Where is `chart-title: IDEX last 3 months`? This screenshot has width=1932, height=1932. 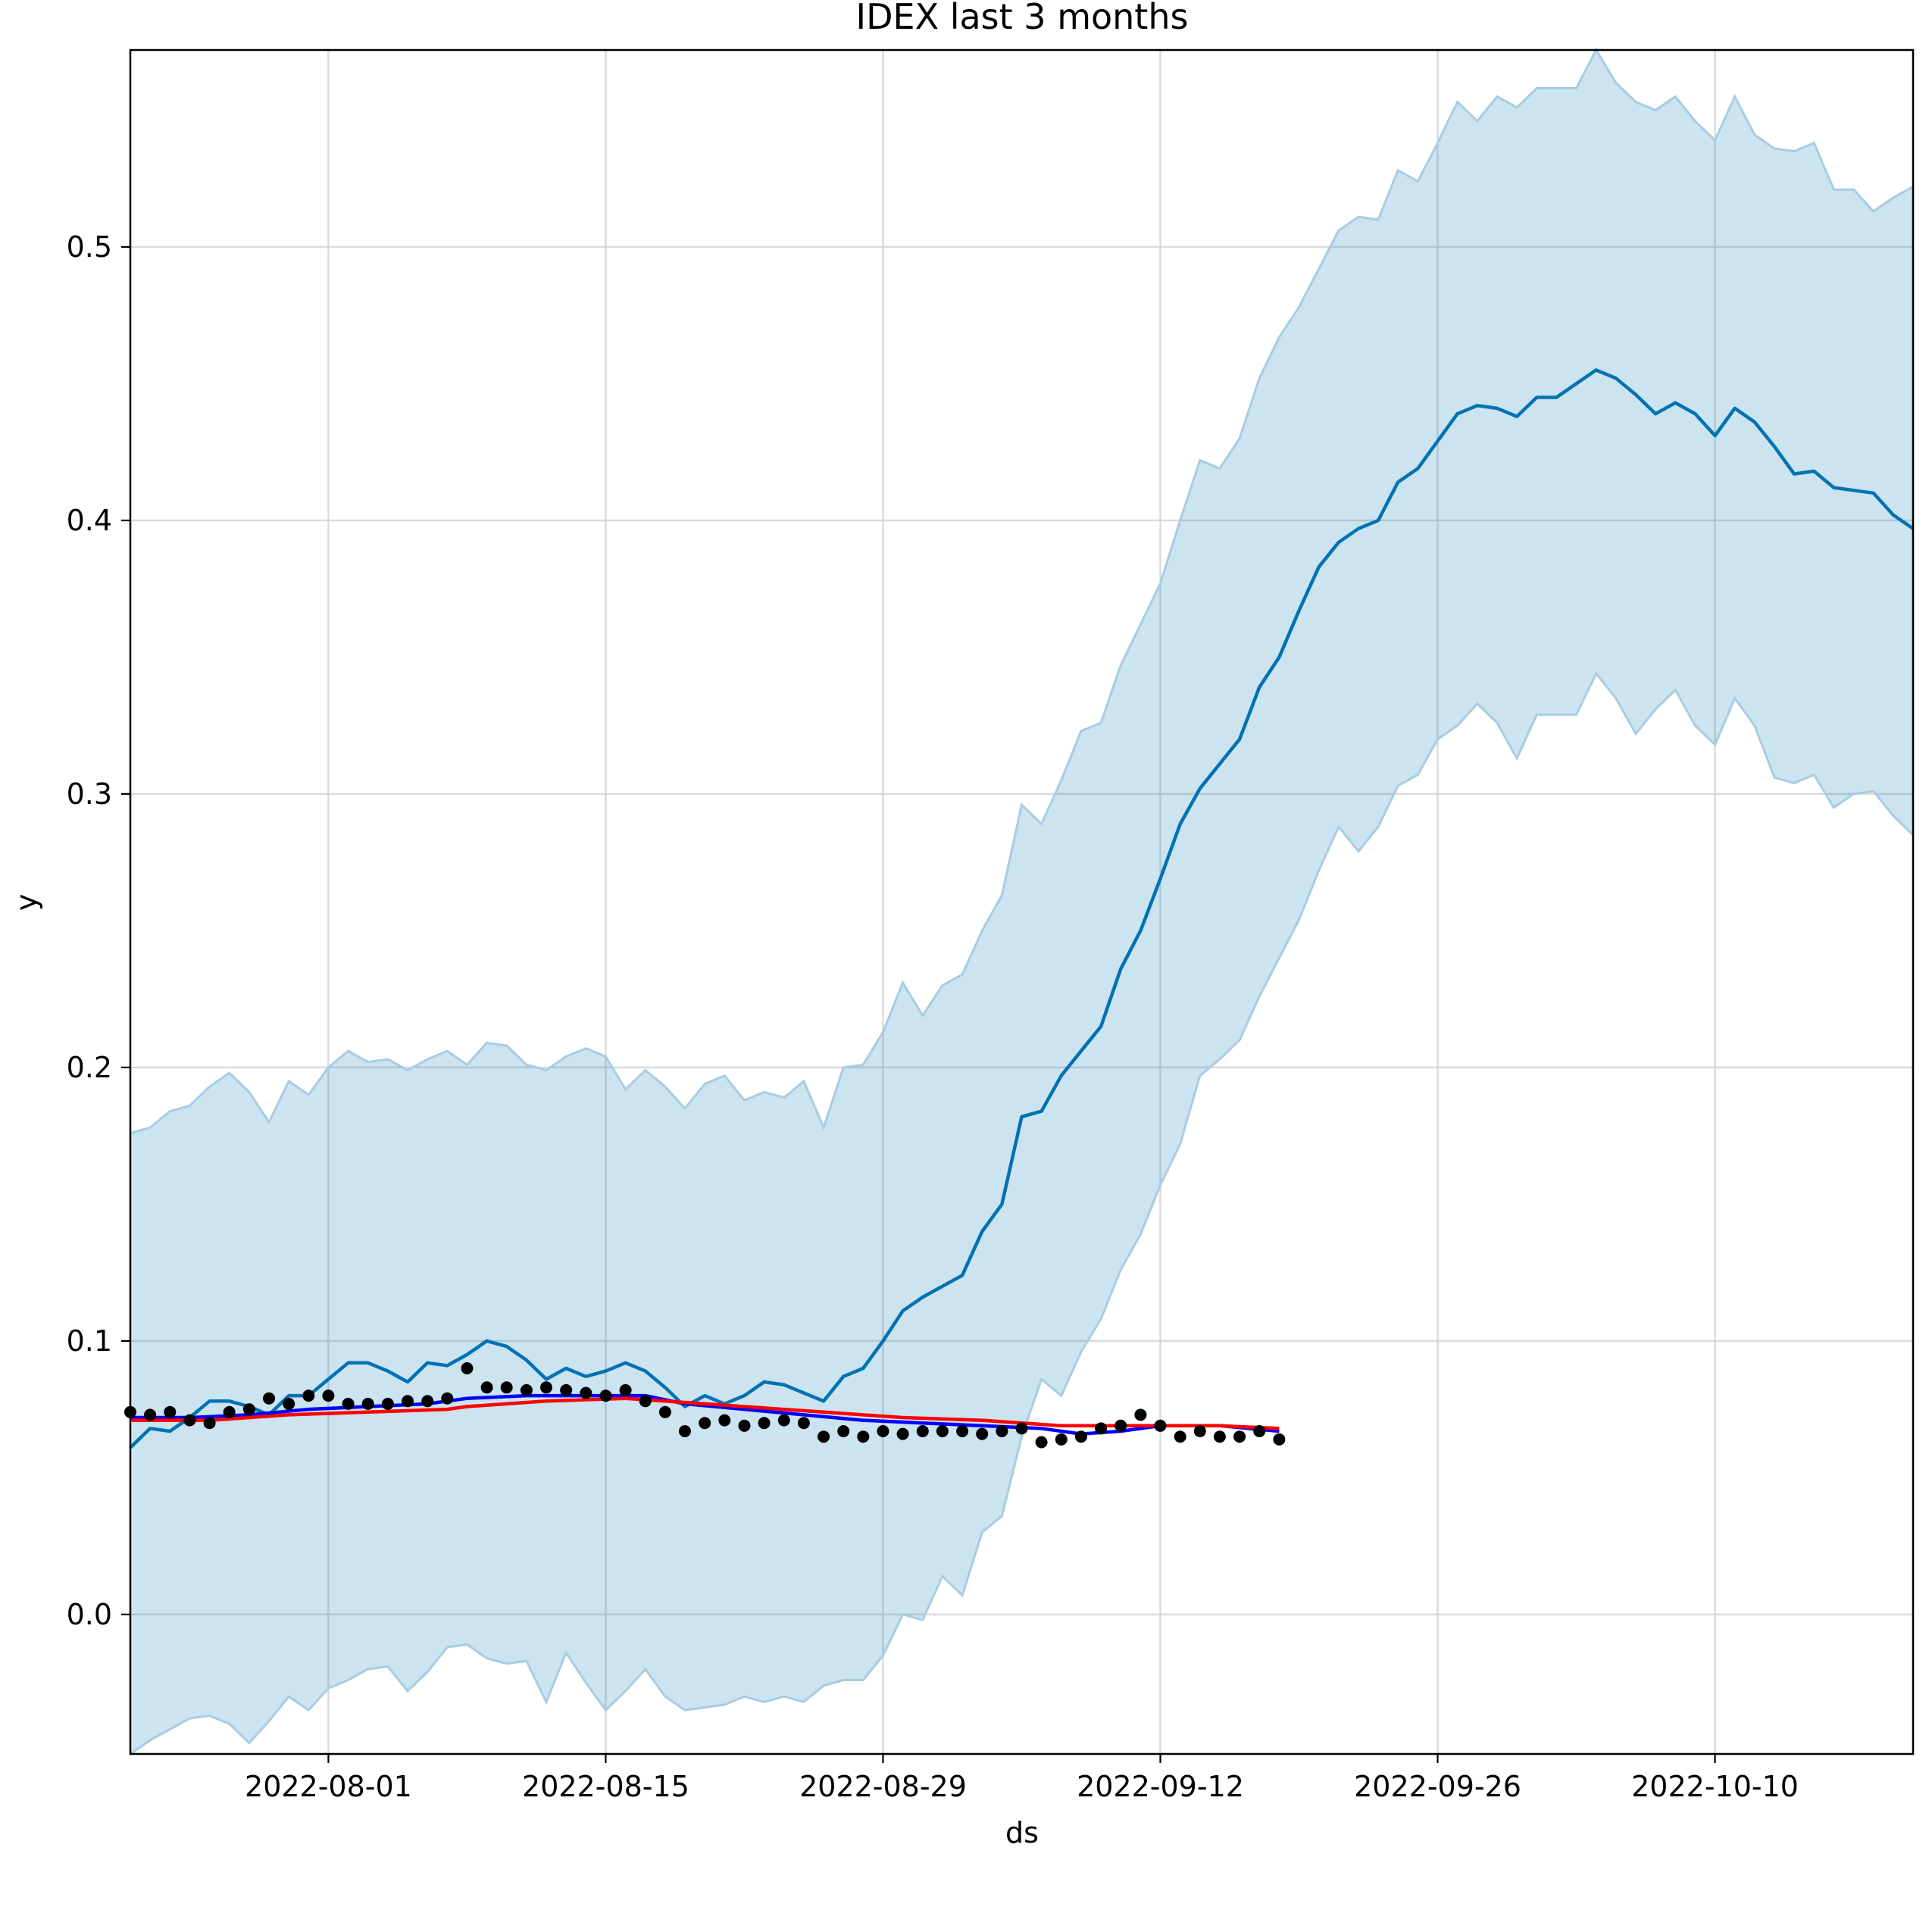 chart-title: IDEX last 3 months is located at coordinates (1022, 18).